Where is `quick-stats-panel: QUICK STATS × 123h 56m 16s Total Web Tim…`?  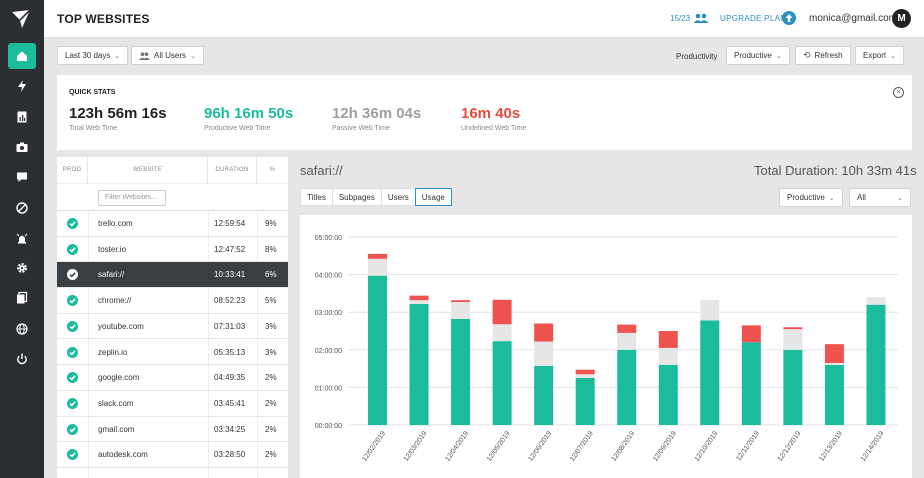 quick-stats-panel: QUICK STATS × 123h 56m 16s Total Web Tim… is located at coordinates (484, 112).